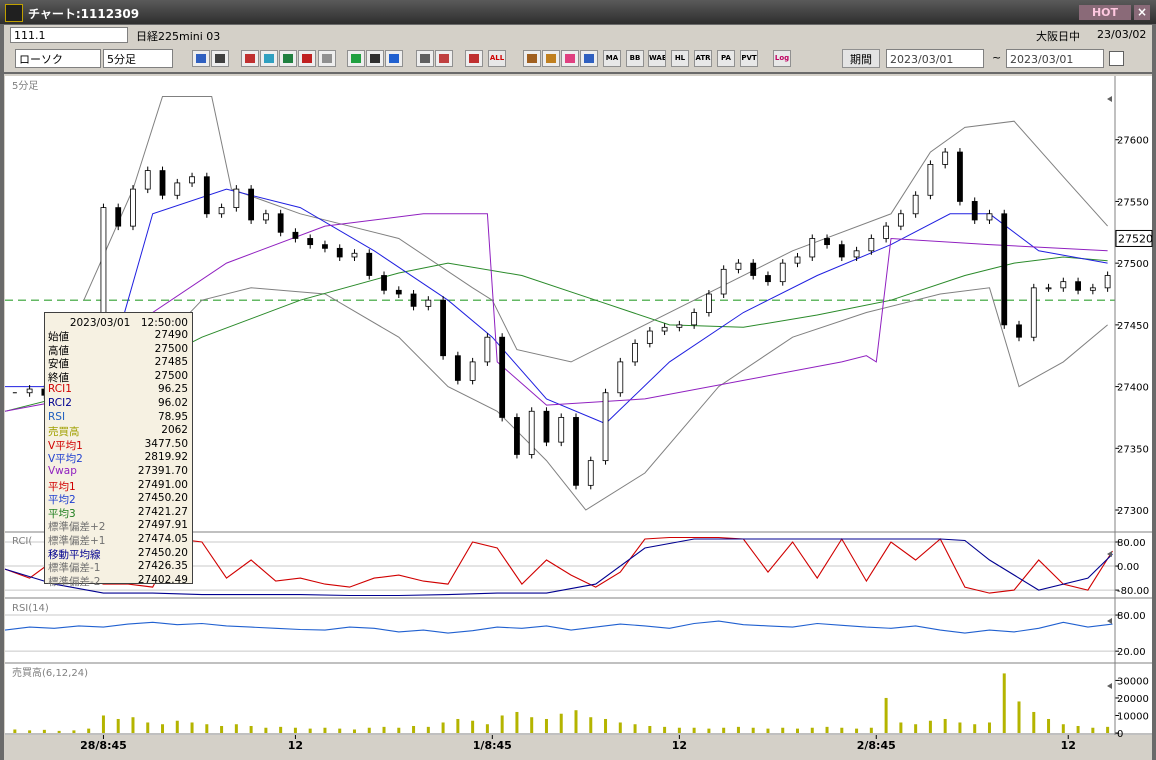 The image size is (1156, 760). I want to click on info-row: 始値 27490, so click(118, 336).